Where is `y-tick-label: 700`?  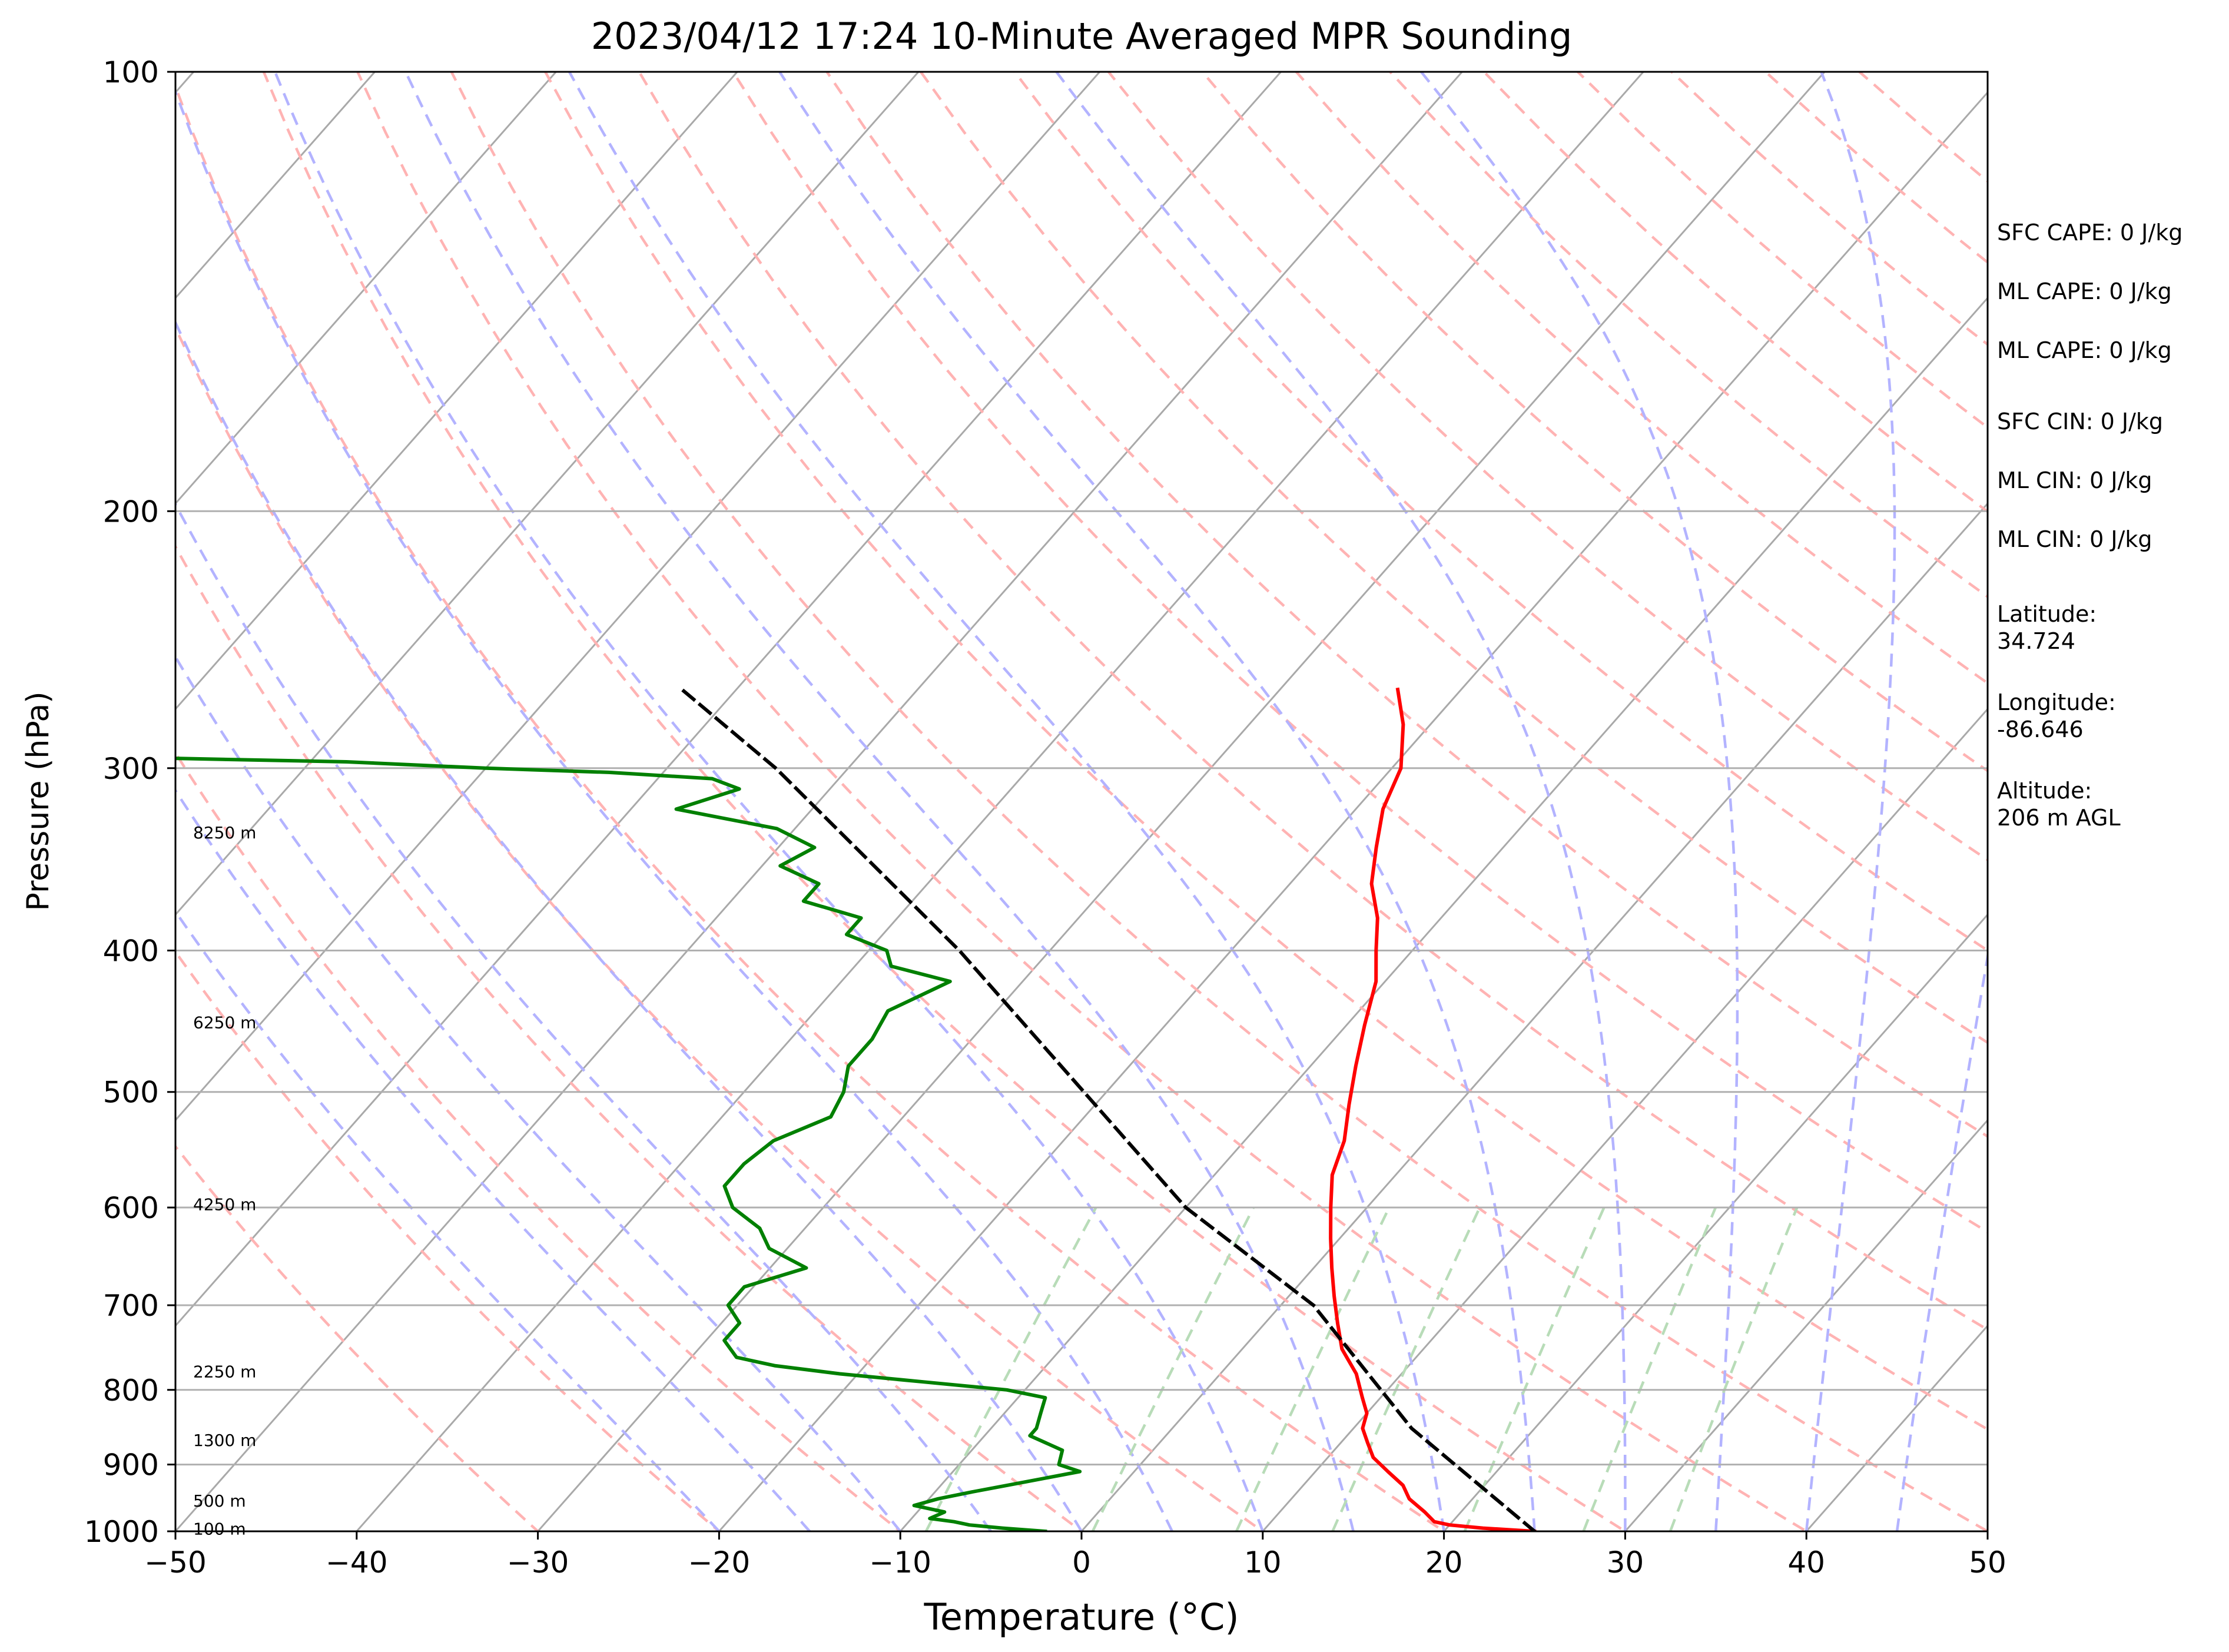 y-tick-label: 700 is located at coordinates (131, 1306).